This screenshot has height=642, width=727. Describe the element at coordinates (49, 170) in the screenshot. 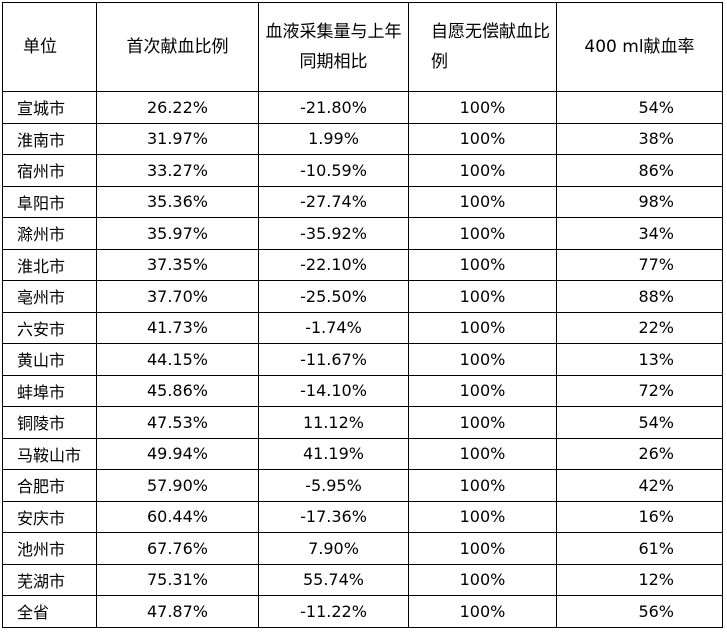

I see `cell-unit: 宿州市` at that location.